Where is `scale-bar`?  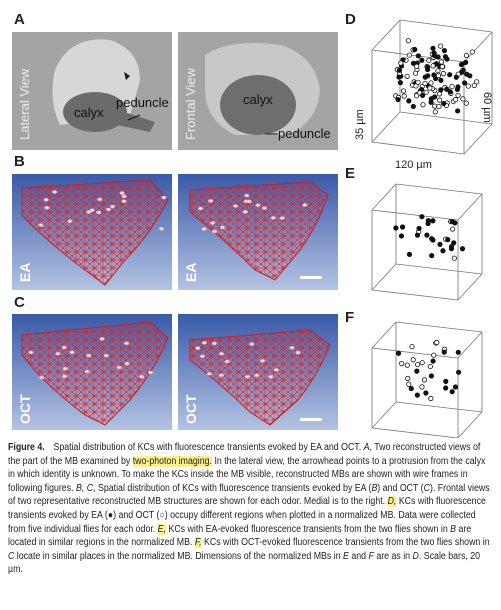 scale-bar is located at coordinates (311, 419).